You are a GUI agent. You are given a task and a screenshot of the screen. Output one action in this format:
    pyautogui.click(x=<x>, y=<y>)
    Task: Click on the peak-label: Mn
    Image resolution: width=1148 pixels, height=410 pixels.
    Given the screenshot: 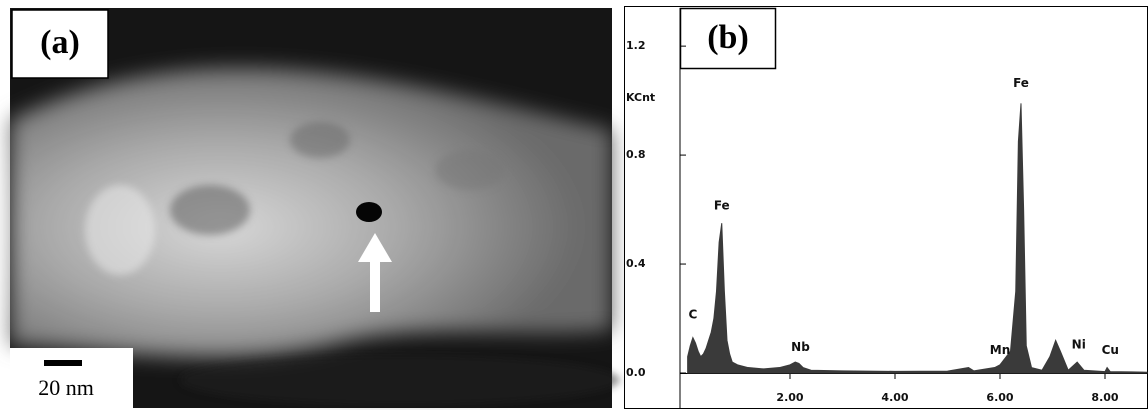 What is the action you would take?
    pyautogui.click(x=1000, y=350)
    